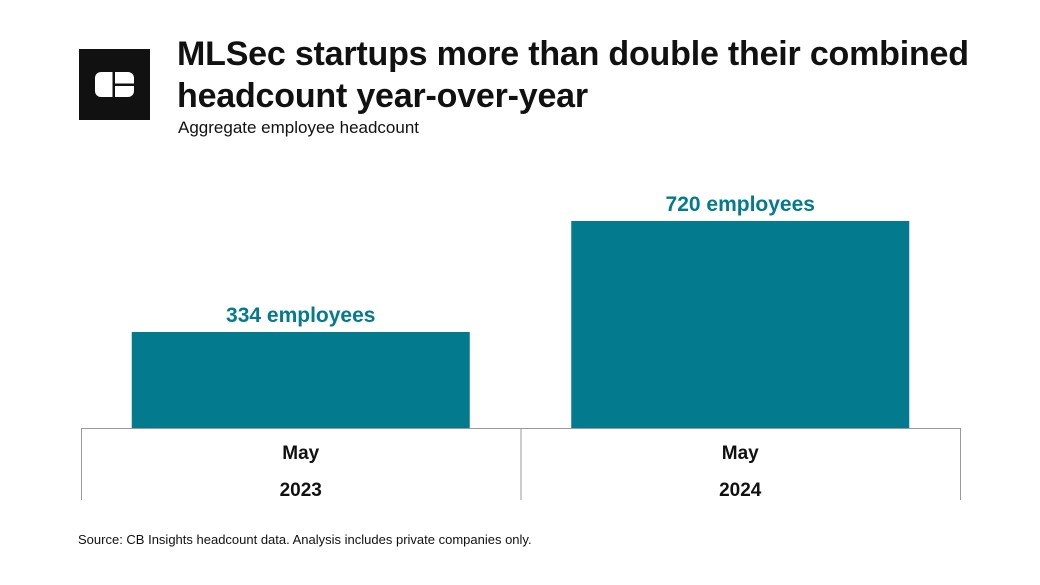  What do you see at coordinates (740, 453) in the screenshot?
I see `x-tick-label-month-1: May` at bounding box center [740, 453].